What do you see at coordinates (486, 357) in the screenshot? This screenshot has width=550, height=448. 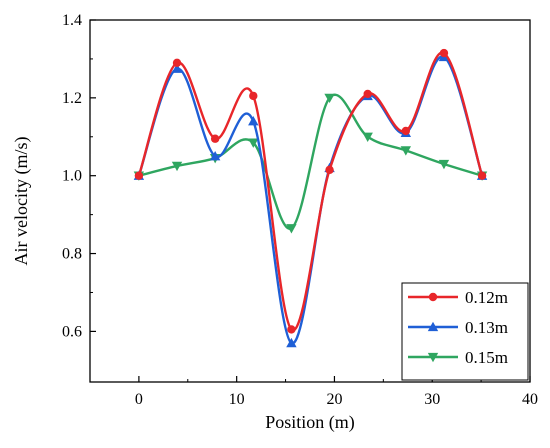 I see `legend-label-2: 0.15m` at bounding box center [486, 357].